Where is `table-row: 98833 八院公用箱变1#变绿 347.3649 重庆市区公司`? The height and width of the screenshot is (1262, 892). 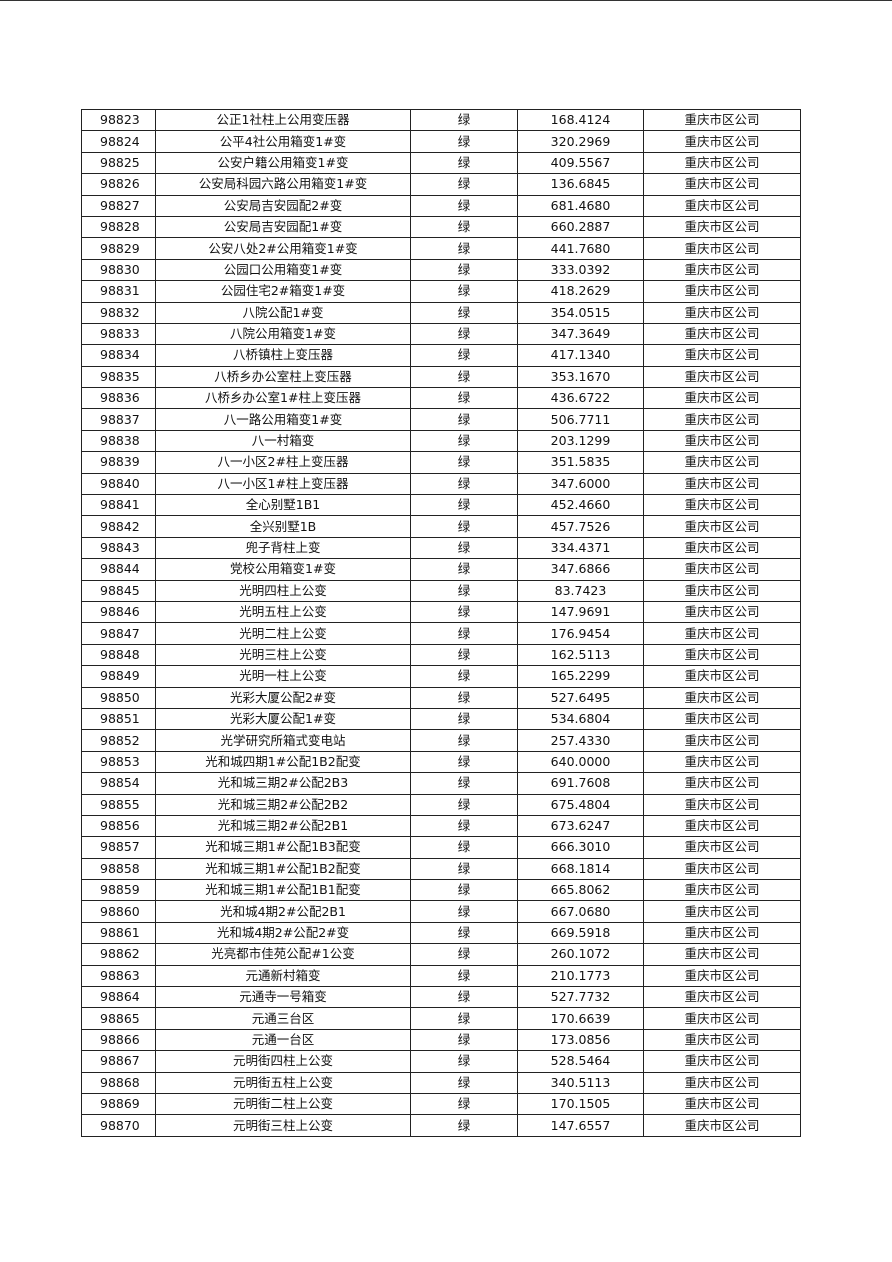
table-row: 98833 八院公用箱变1#变绿 347.3649 重庆市区公司 is located at coordinates (441, 334).